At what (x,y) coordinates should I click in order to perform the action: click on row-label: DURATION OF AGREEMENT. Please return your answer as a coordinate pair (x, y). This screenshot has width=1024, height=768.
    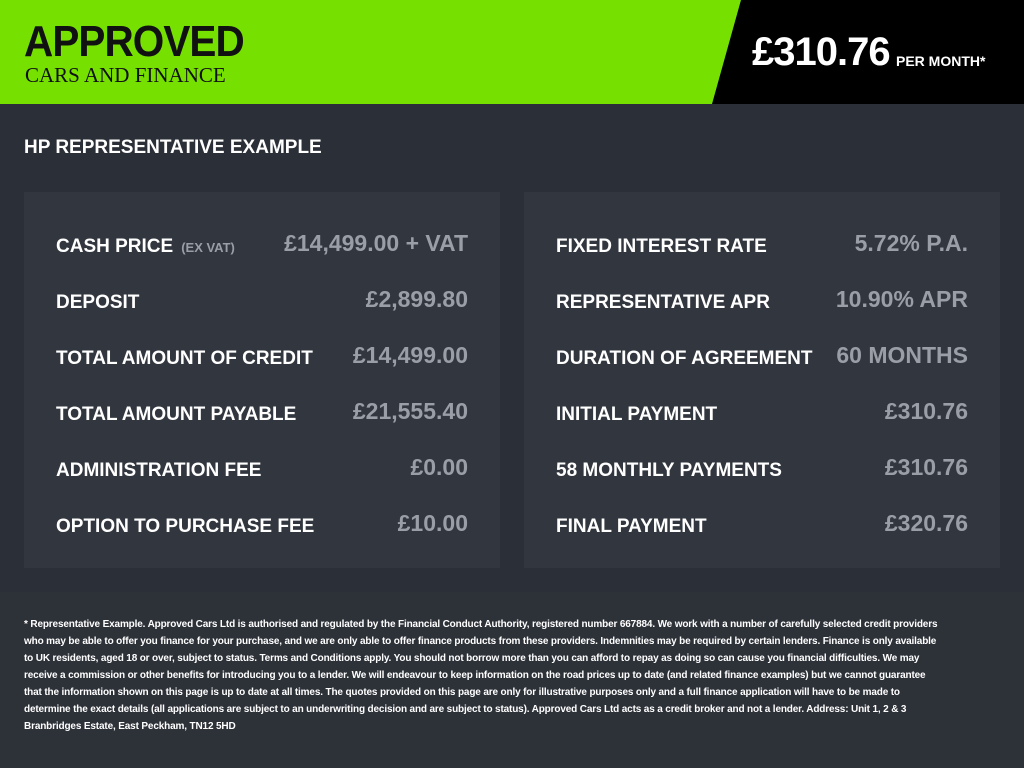
    Looking at the image, I should click on (684, 359).